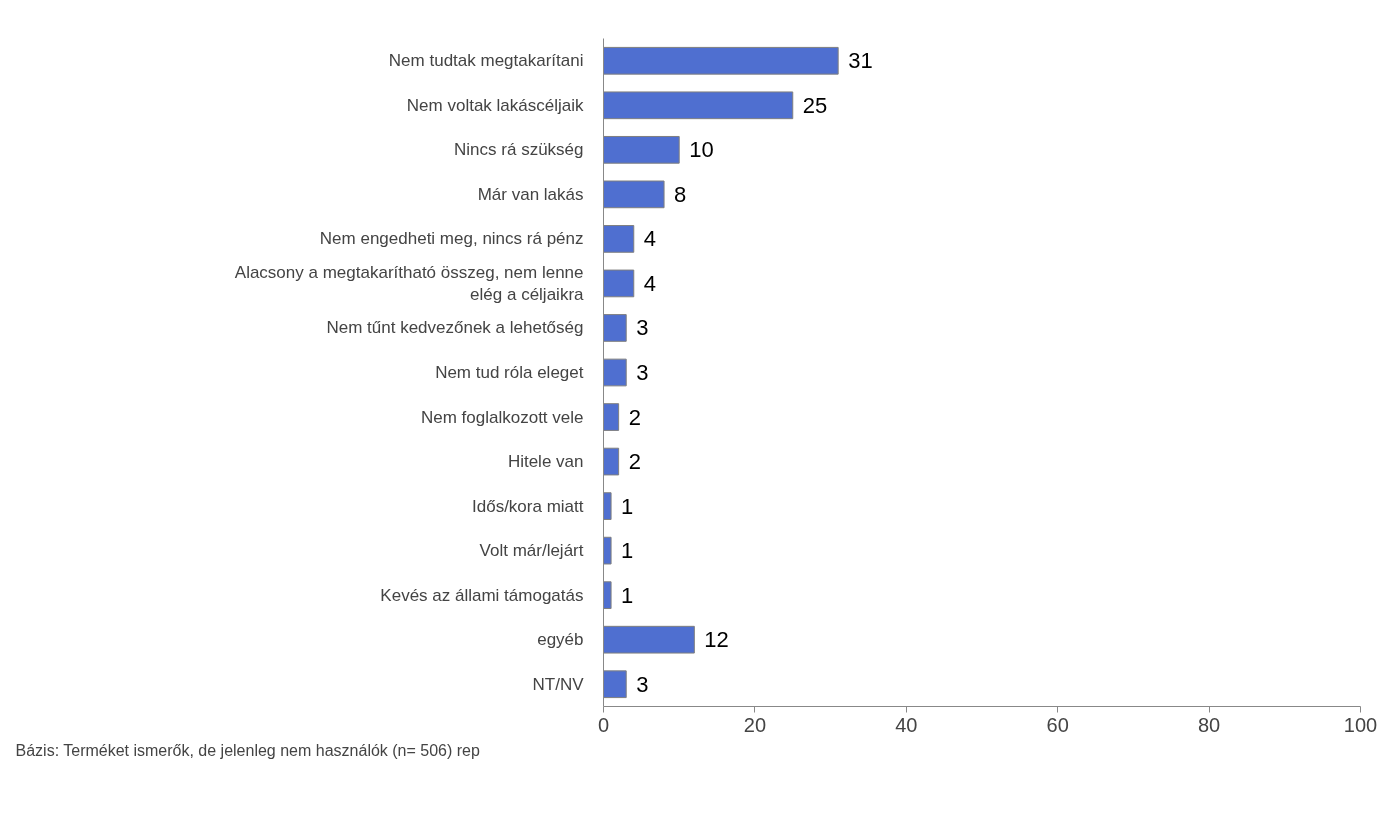 The height and width of the screenshot is (816, 1395). I want to click on y-tick-label: Kevés az állami támogatás, so click(482, 595).